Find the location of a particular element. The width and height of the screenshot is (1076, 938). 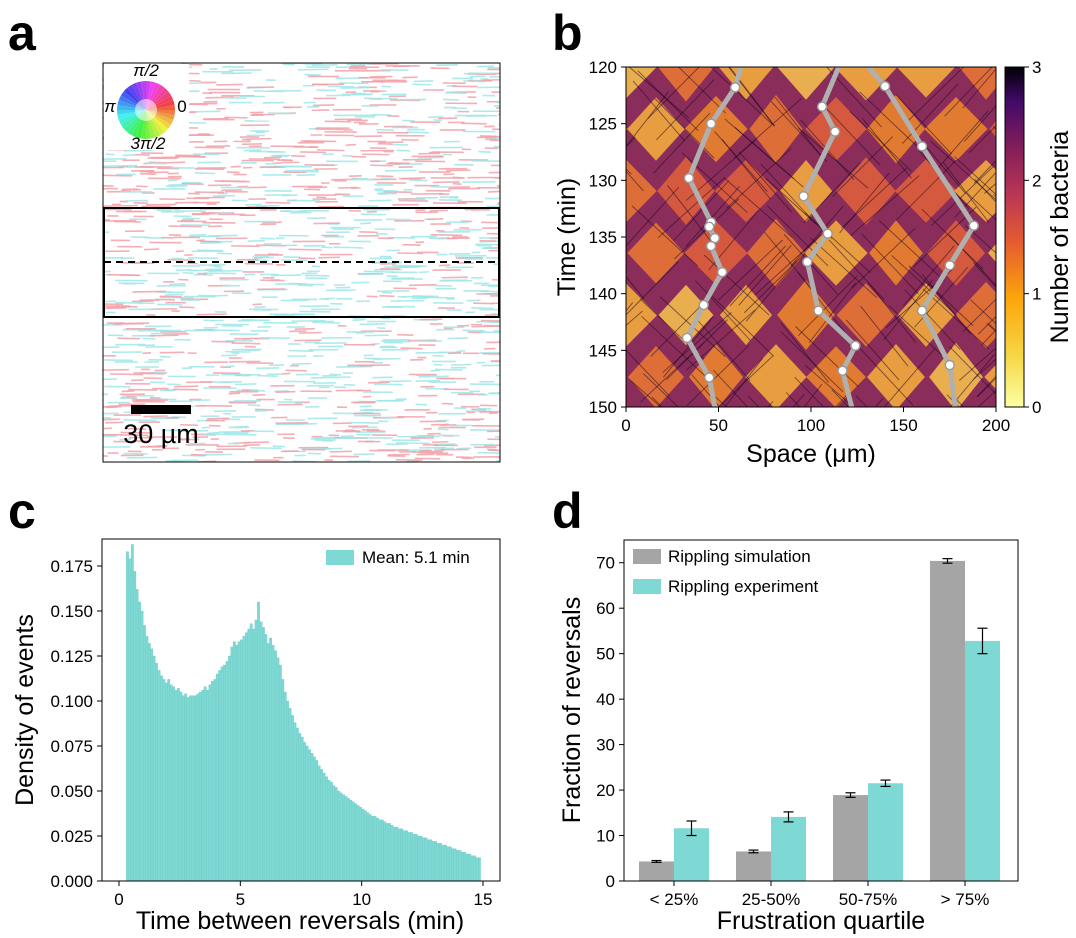

histogram-bars is located at coordinates (303, 713).